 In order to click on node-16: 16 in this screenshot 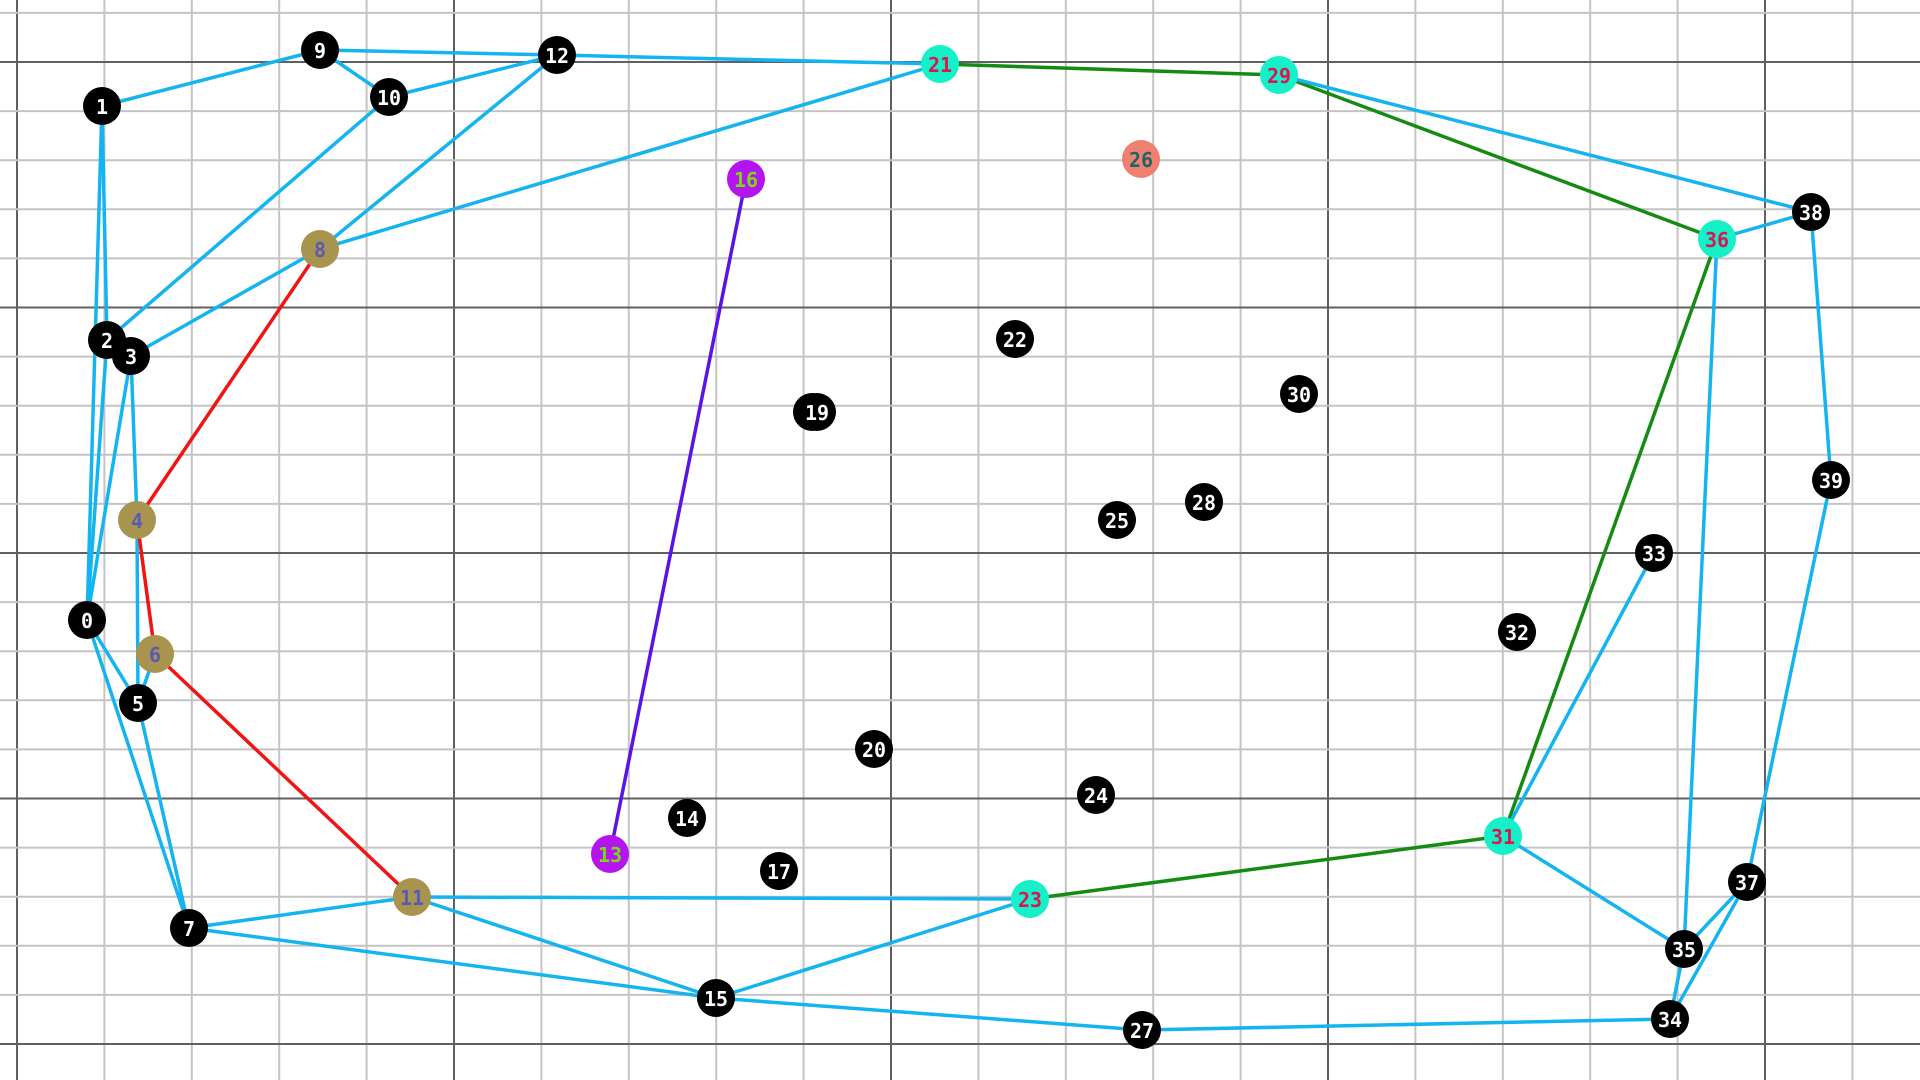, I will do `click(746, 179)`.